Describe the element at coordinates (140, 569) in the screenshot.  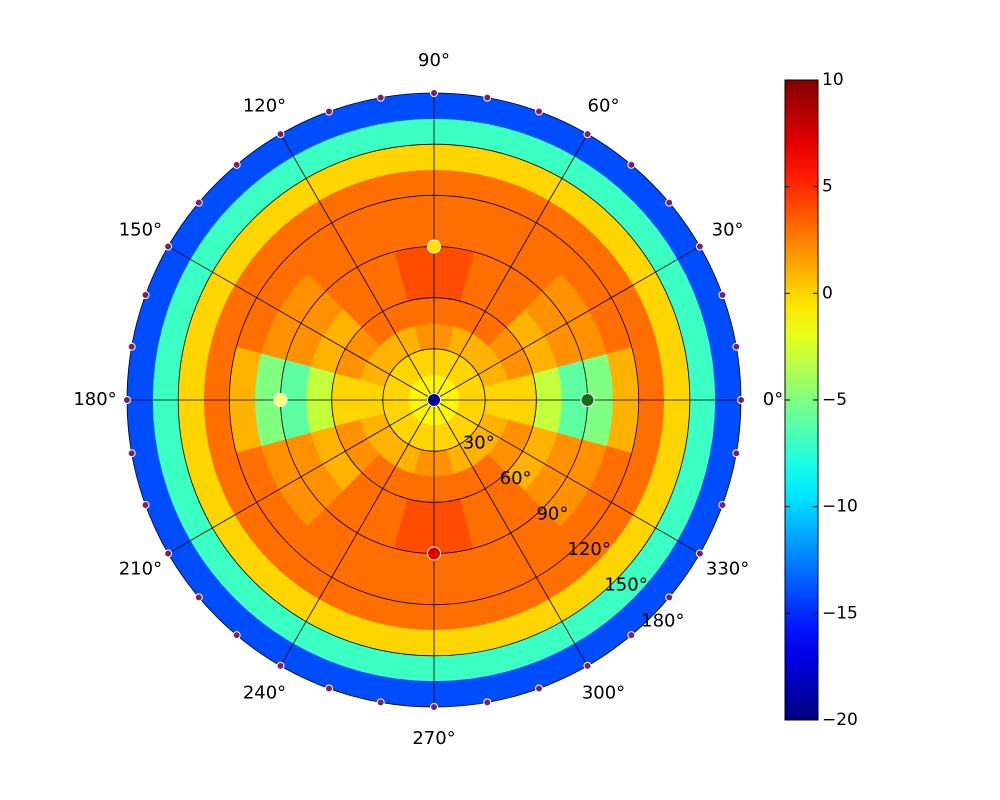
I see `theta-tick-label: 210°` at that location.